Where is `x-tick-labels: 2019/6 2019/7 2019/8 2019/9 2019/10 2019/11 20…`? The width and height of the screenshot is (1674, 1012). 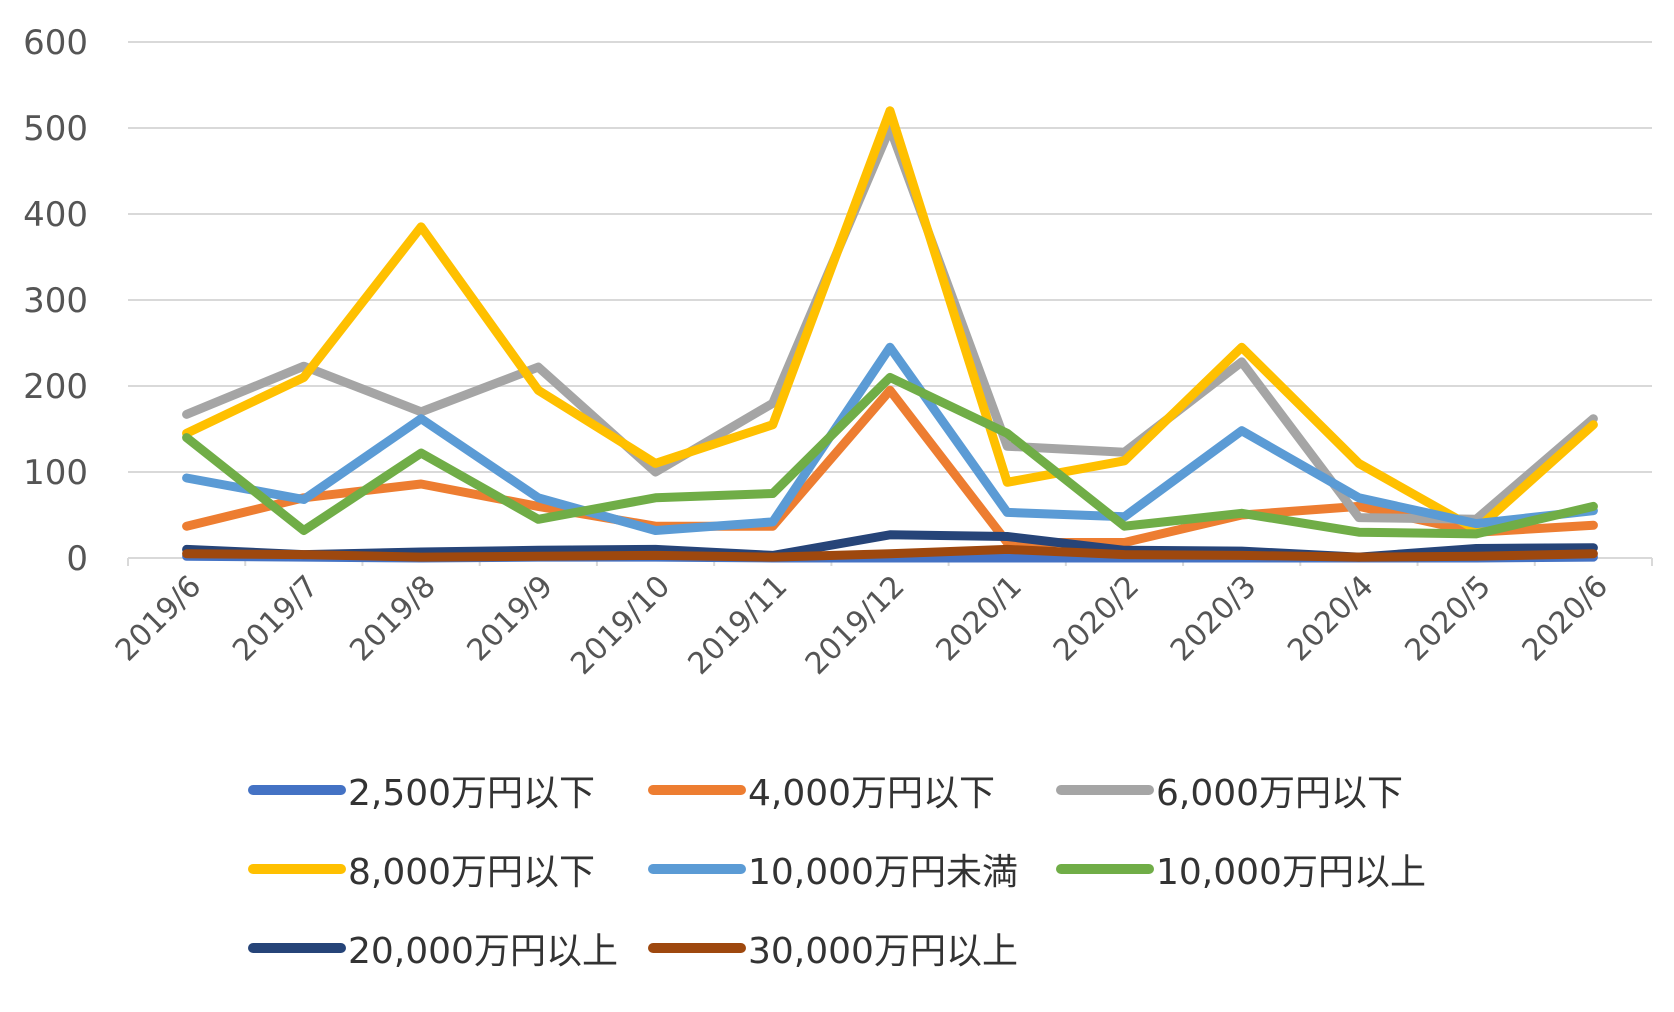
x-tick-labels: 2019/6 2019/7 2019/8 2019/9 2019/10 2019/11 20… is located at coordinates (862, 625).